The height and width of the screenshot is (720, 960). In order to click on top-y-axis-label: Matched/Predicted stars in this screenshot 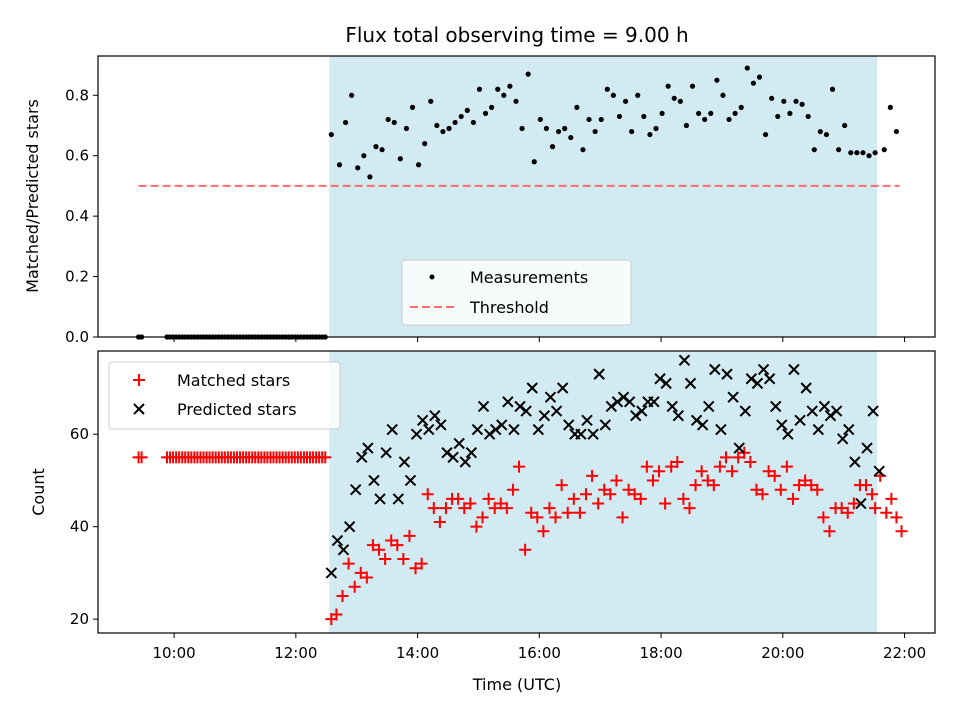, I will do `click(32, 196)`.